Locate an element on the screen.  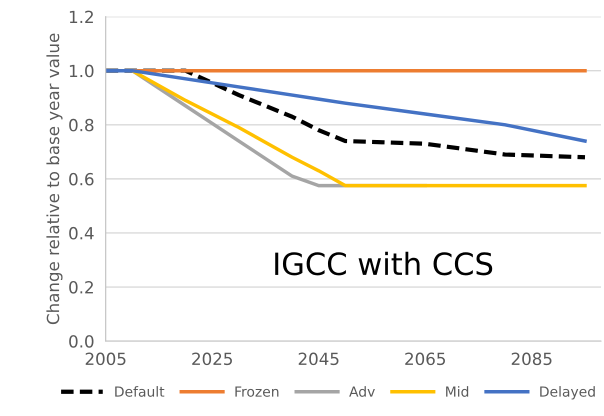
y-tick-label: 0.6 is located at coordinates (81, 179).